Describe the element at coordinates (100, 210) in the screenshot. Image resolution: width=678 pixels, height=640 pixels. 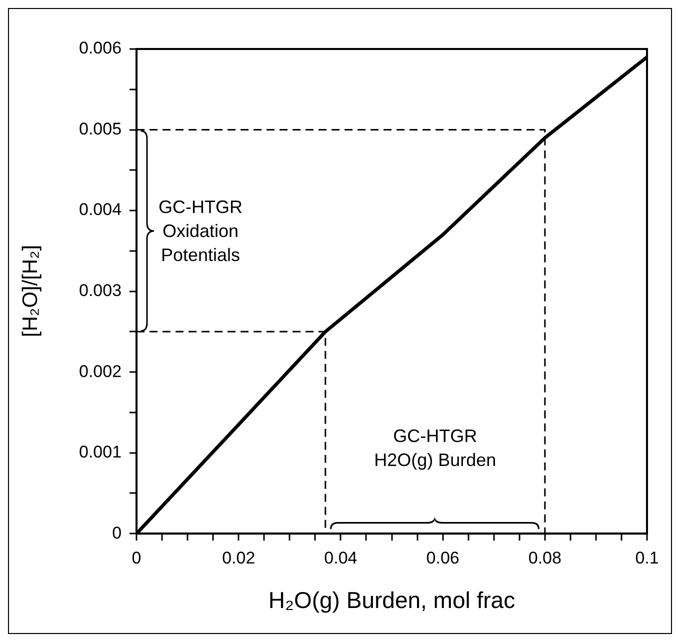
I see `y-tick-label: 0.004` at that location.